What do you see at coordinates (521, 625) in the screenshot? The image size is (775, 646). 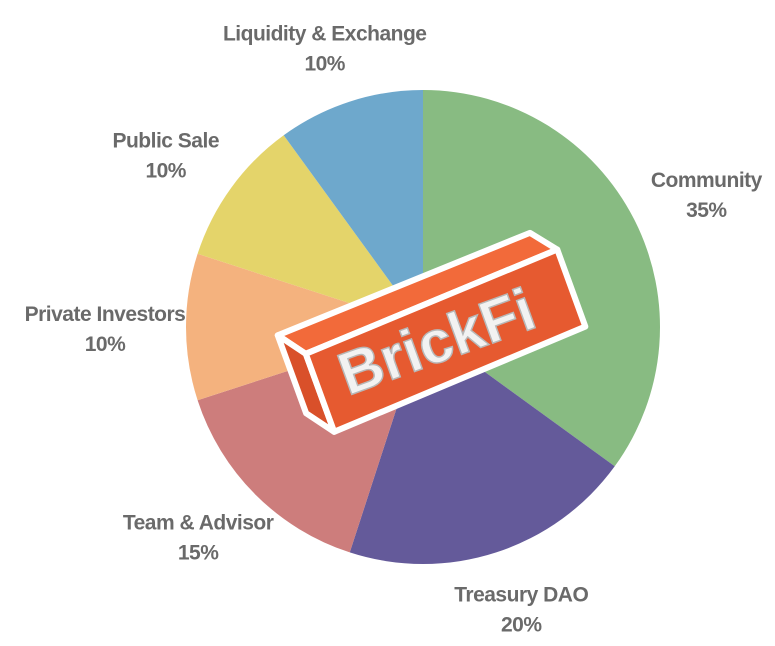 I see `slice-value: 20%` at bounding box center [521, 625].